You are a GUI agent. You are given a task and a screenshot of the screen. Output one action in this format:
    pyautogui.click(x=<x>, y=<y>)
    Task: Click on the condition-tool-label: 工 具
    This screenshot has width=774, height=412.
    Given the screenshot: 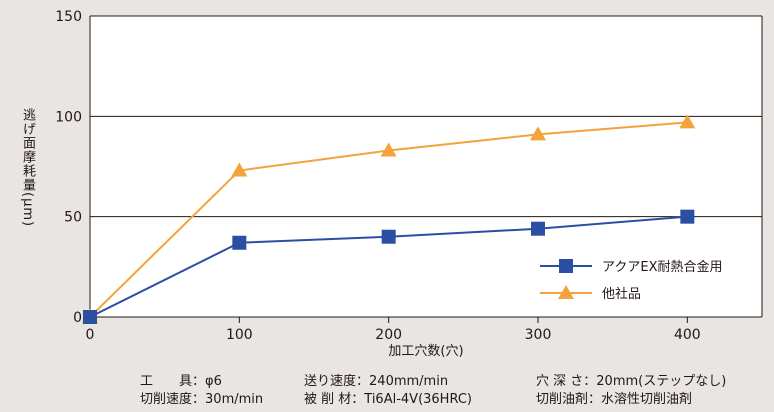 What is the action you would take?
    pyautogui.click(x=166, y=381)
    